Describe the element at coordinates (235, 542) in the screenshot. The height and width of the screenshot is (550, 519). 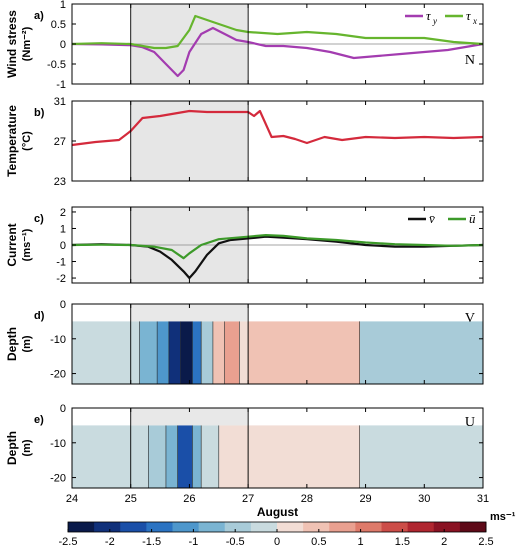
I see `colorbar-tick-label: -0.5` at that location.